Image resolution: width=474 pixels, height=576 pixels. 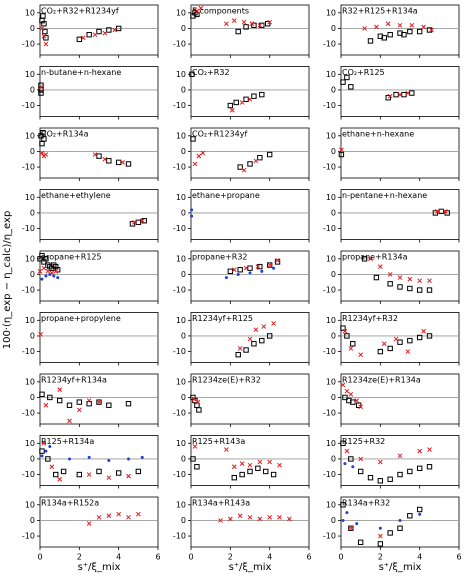 What do you see at coordinates (80, 11) in the screenshot?
I see `panel-title: CO₂+R32+R1234yf` at bounding box center [80, 11].